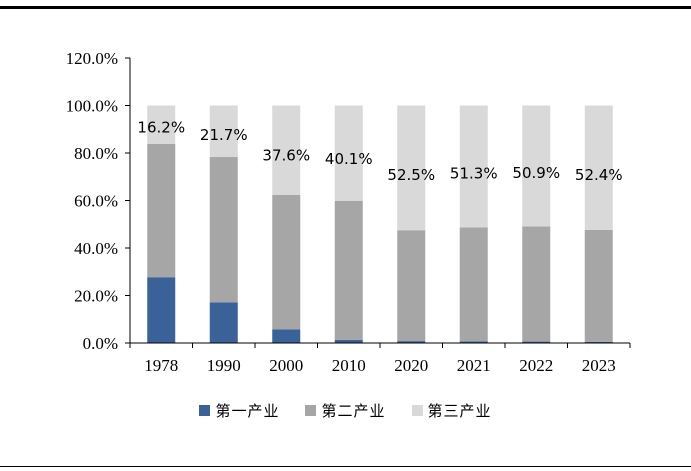 The image size is (691, 471). What do you see at coordinates (474, 174) in the screenshot?
I see `data-label-2021: 51.3%` at bounding box center [474, 174].